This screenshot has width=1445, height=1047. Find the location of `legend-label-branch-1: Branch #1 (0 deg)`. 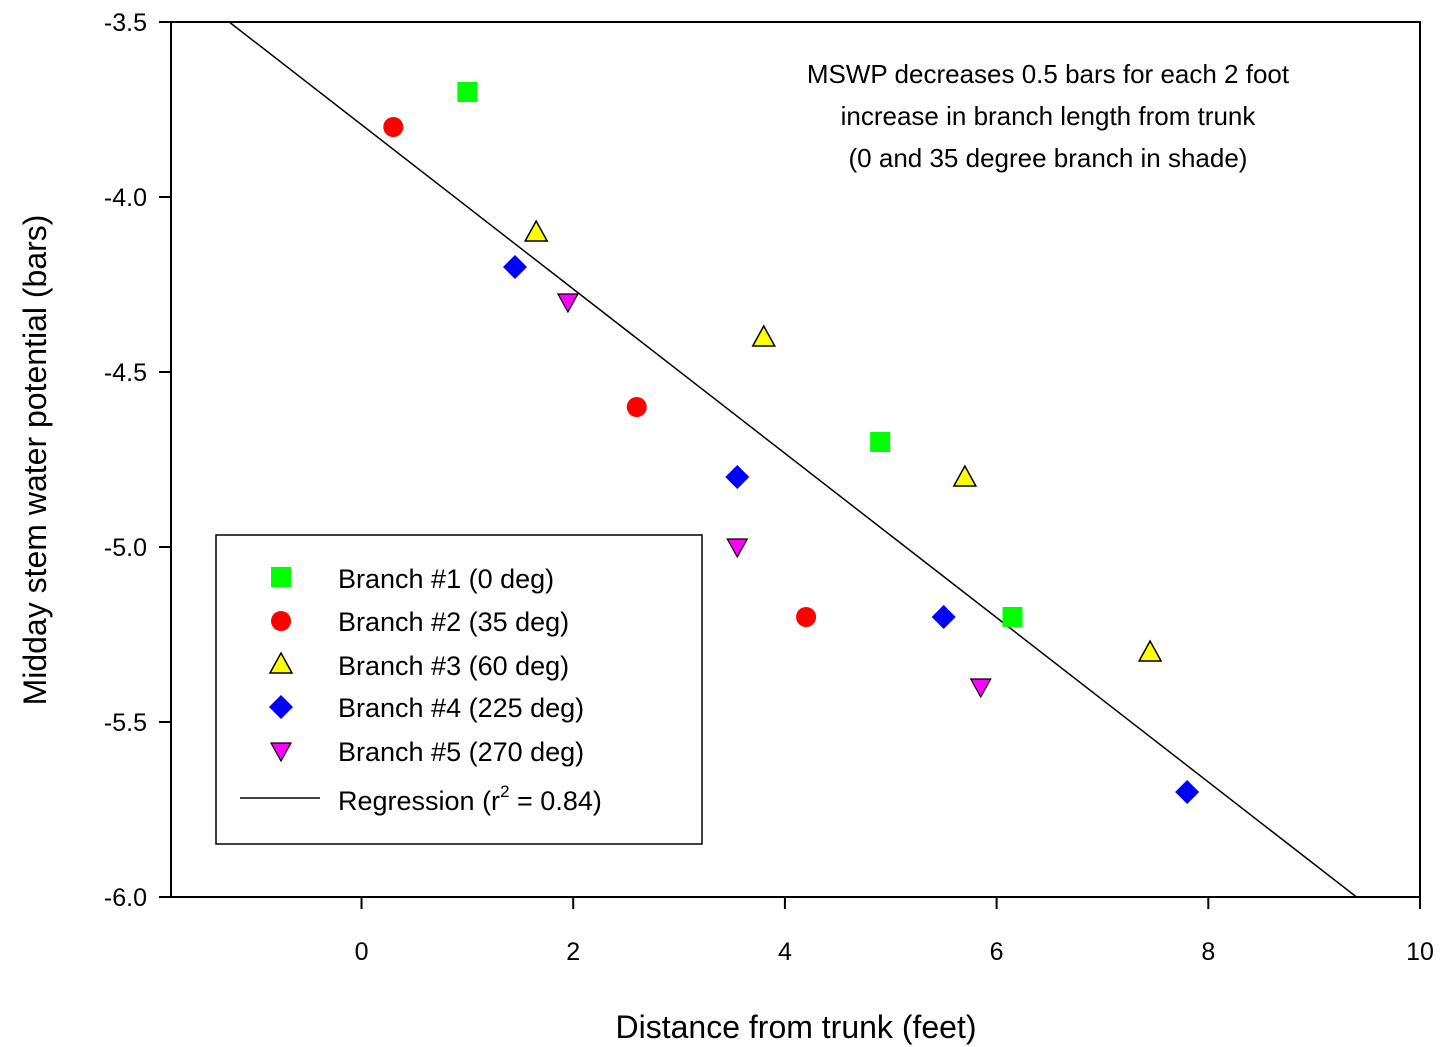

legend-label-branch-1: Branch #1 (0 deg) is located at coordinates (446, 579).